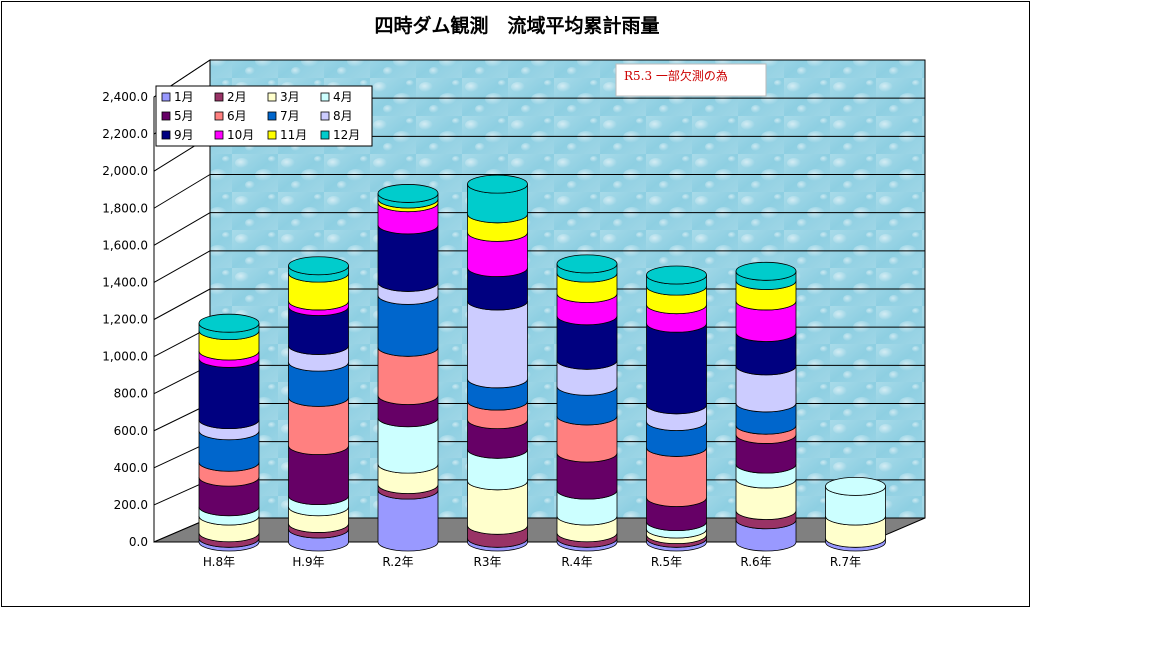 The width and height of the screenshot is (1152, 648). I want to click on y-tick-label: 400.0, so click(131, 468).